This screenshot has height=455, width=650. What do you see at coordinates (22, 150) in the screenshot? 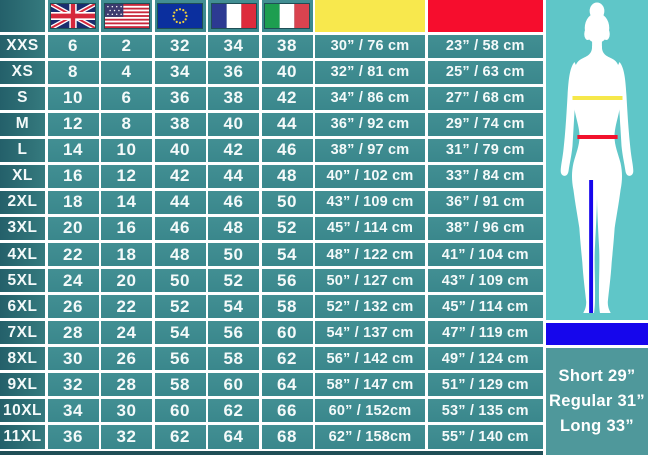
I see `size-label-cell: L` at bounding box center [22, 150].